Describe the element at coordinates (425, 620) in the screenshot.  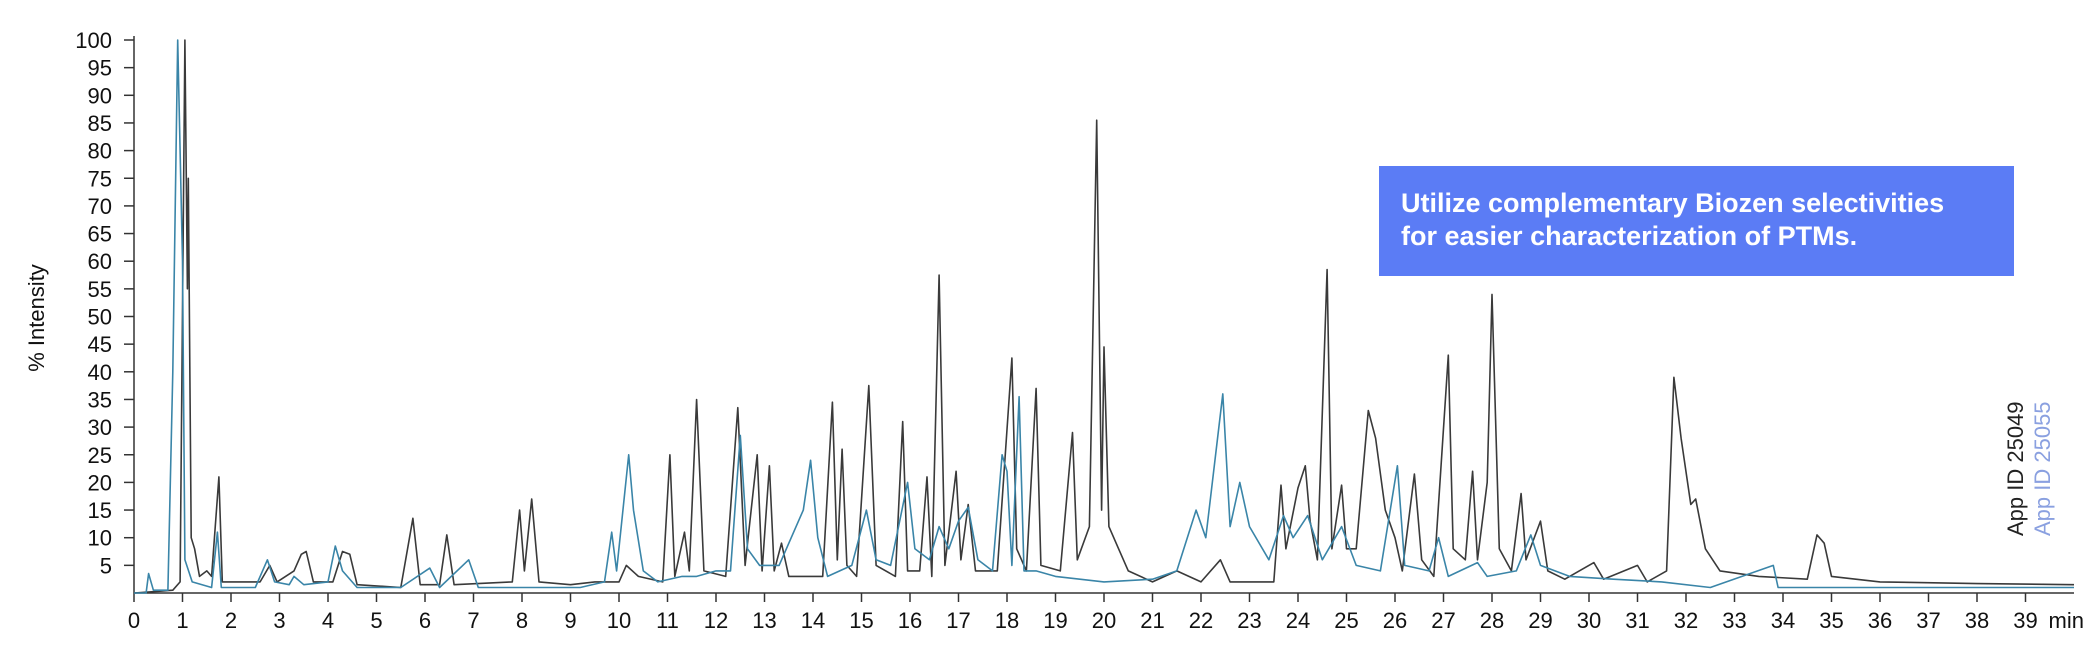
I see `x-tick-label: 6` at that location.